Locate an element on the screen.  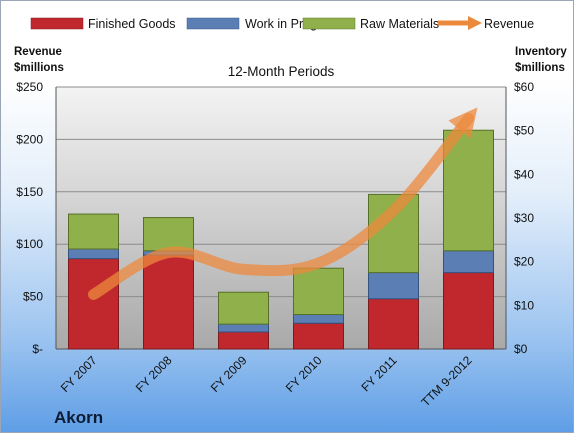
legend-label-revenue: Revenue is located at coordinates (509, 24).